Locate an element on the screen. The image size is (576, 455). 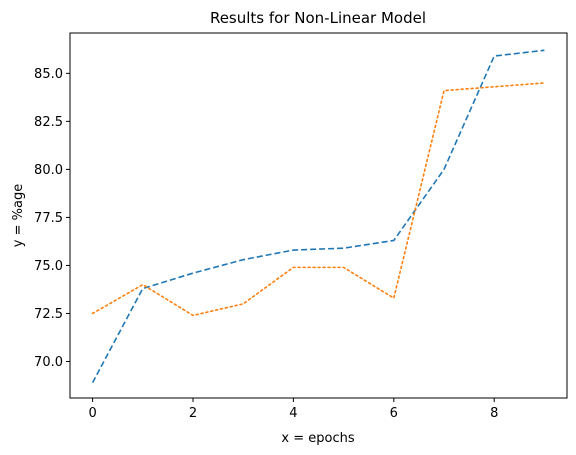
y-axis: 70.0 72.5 75.0 77.5 80.0 82.5 85.0 is located at coordinates (52, 218).